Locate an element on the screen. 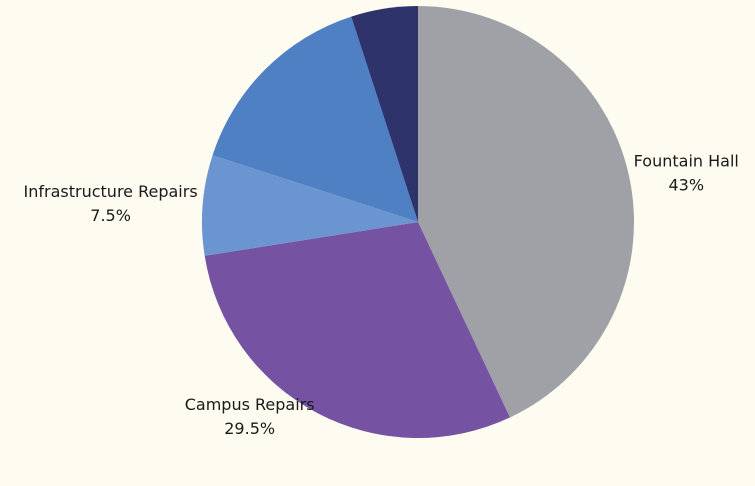 The width and height of the screenshot is (755, 486). slice-value-label: 29.5% is located at coordinates (249, 428).